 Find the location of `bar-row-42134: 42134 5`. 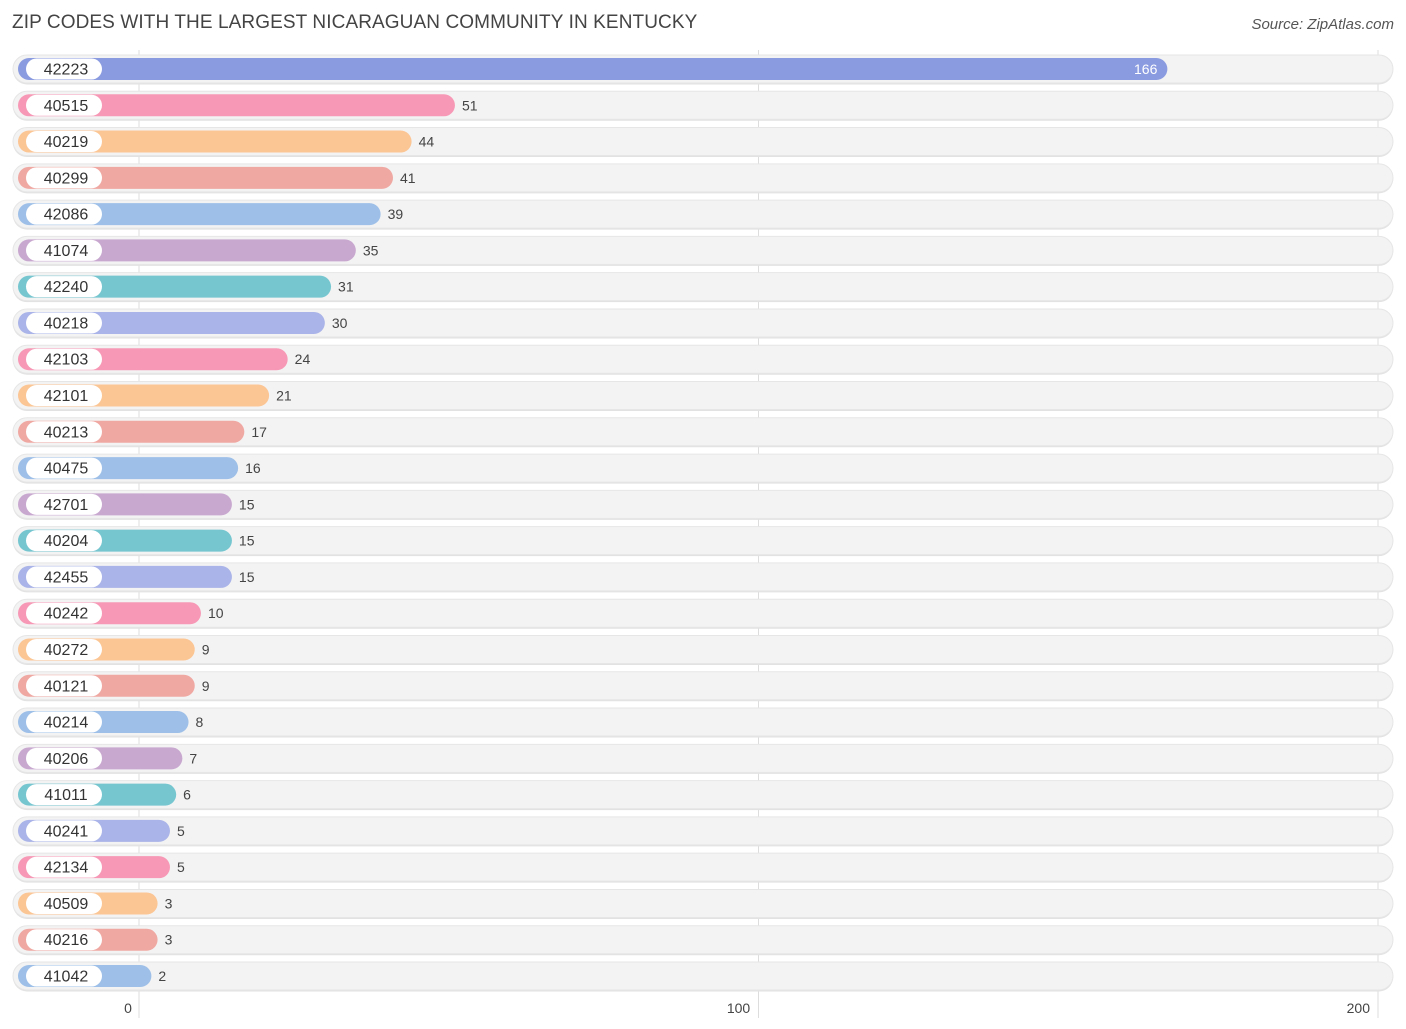

bar-row-42134: 42134 5 is located at coordinates (703, 867).